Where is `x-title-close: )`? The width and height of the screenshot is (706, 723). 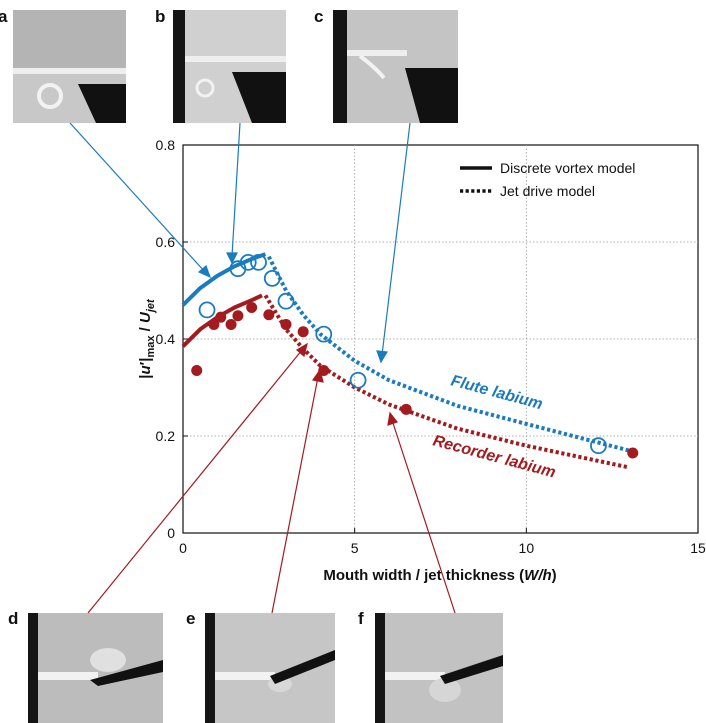 x-title-close: ) is located at coordinates (554, 575).